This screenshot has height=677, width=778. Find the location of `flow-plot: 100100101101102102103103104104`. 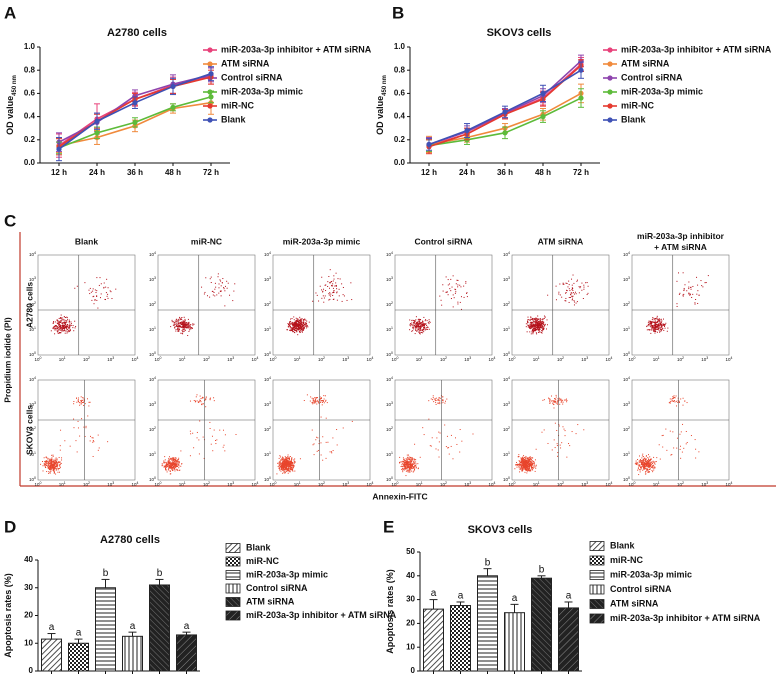

flow-plot: 100100101101102102103103104104 is located at coordinates (678, 306).